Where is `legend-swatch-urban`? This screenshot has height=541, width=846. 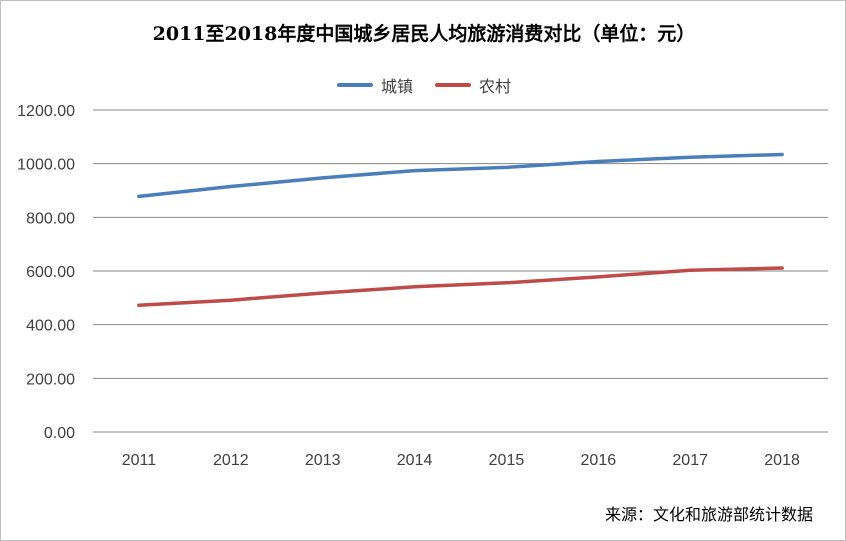
legend-swatch-urban is located at coordinates (354, 85).